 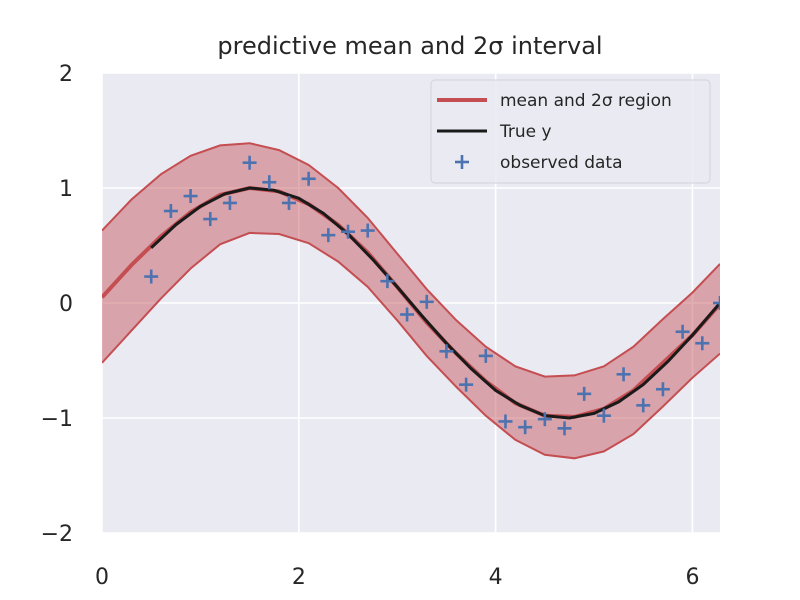 I want to click on x-tick-label: 4, so click(x=496, y=577).